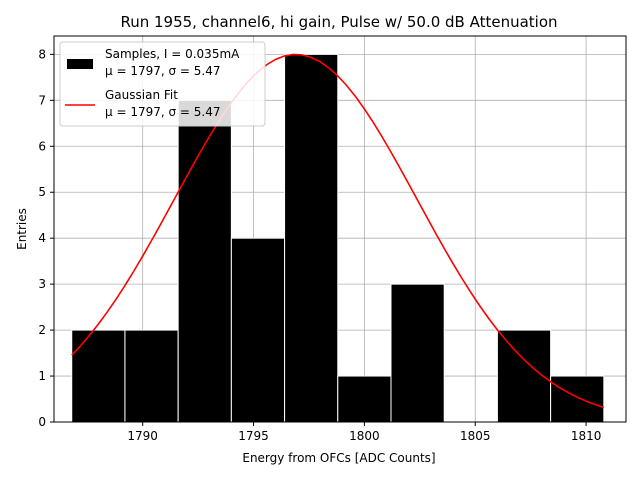  What do you see at coordinates (42, 146) in the screenshot?
I see `y-tick-label-6: 6` at bounding box center [42, 146].